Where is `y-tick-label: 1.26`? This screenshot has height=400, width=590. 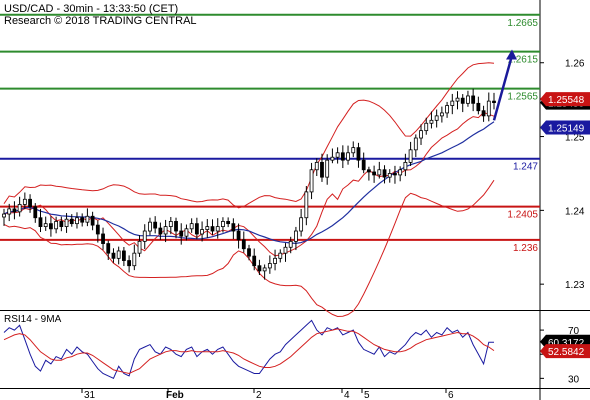
y-tick-label: 1.26 is located at coordinates (575, 64).